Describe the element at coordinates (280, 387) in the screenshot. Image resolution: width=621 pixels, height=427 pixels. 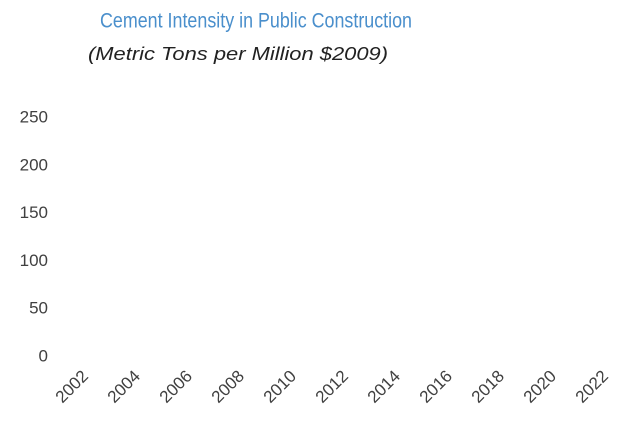
I see `x-tick-label: 2010` at that location.